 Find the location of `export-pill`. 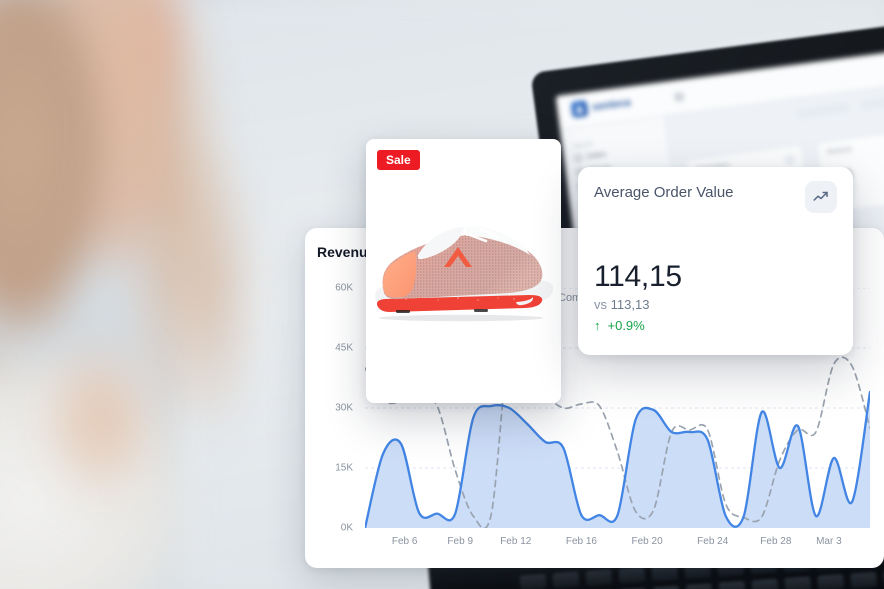

export-pill is located at coordinates (871, 103).